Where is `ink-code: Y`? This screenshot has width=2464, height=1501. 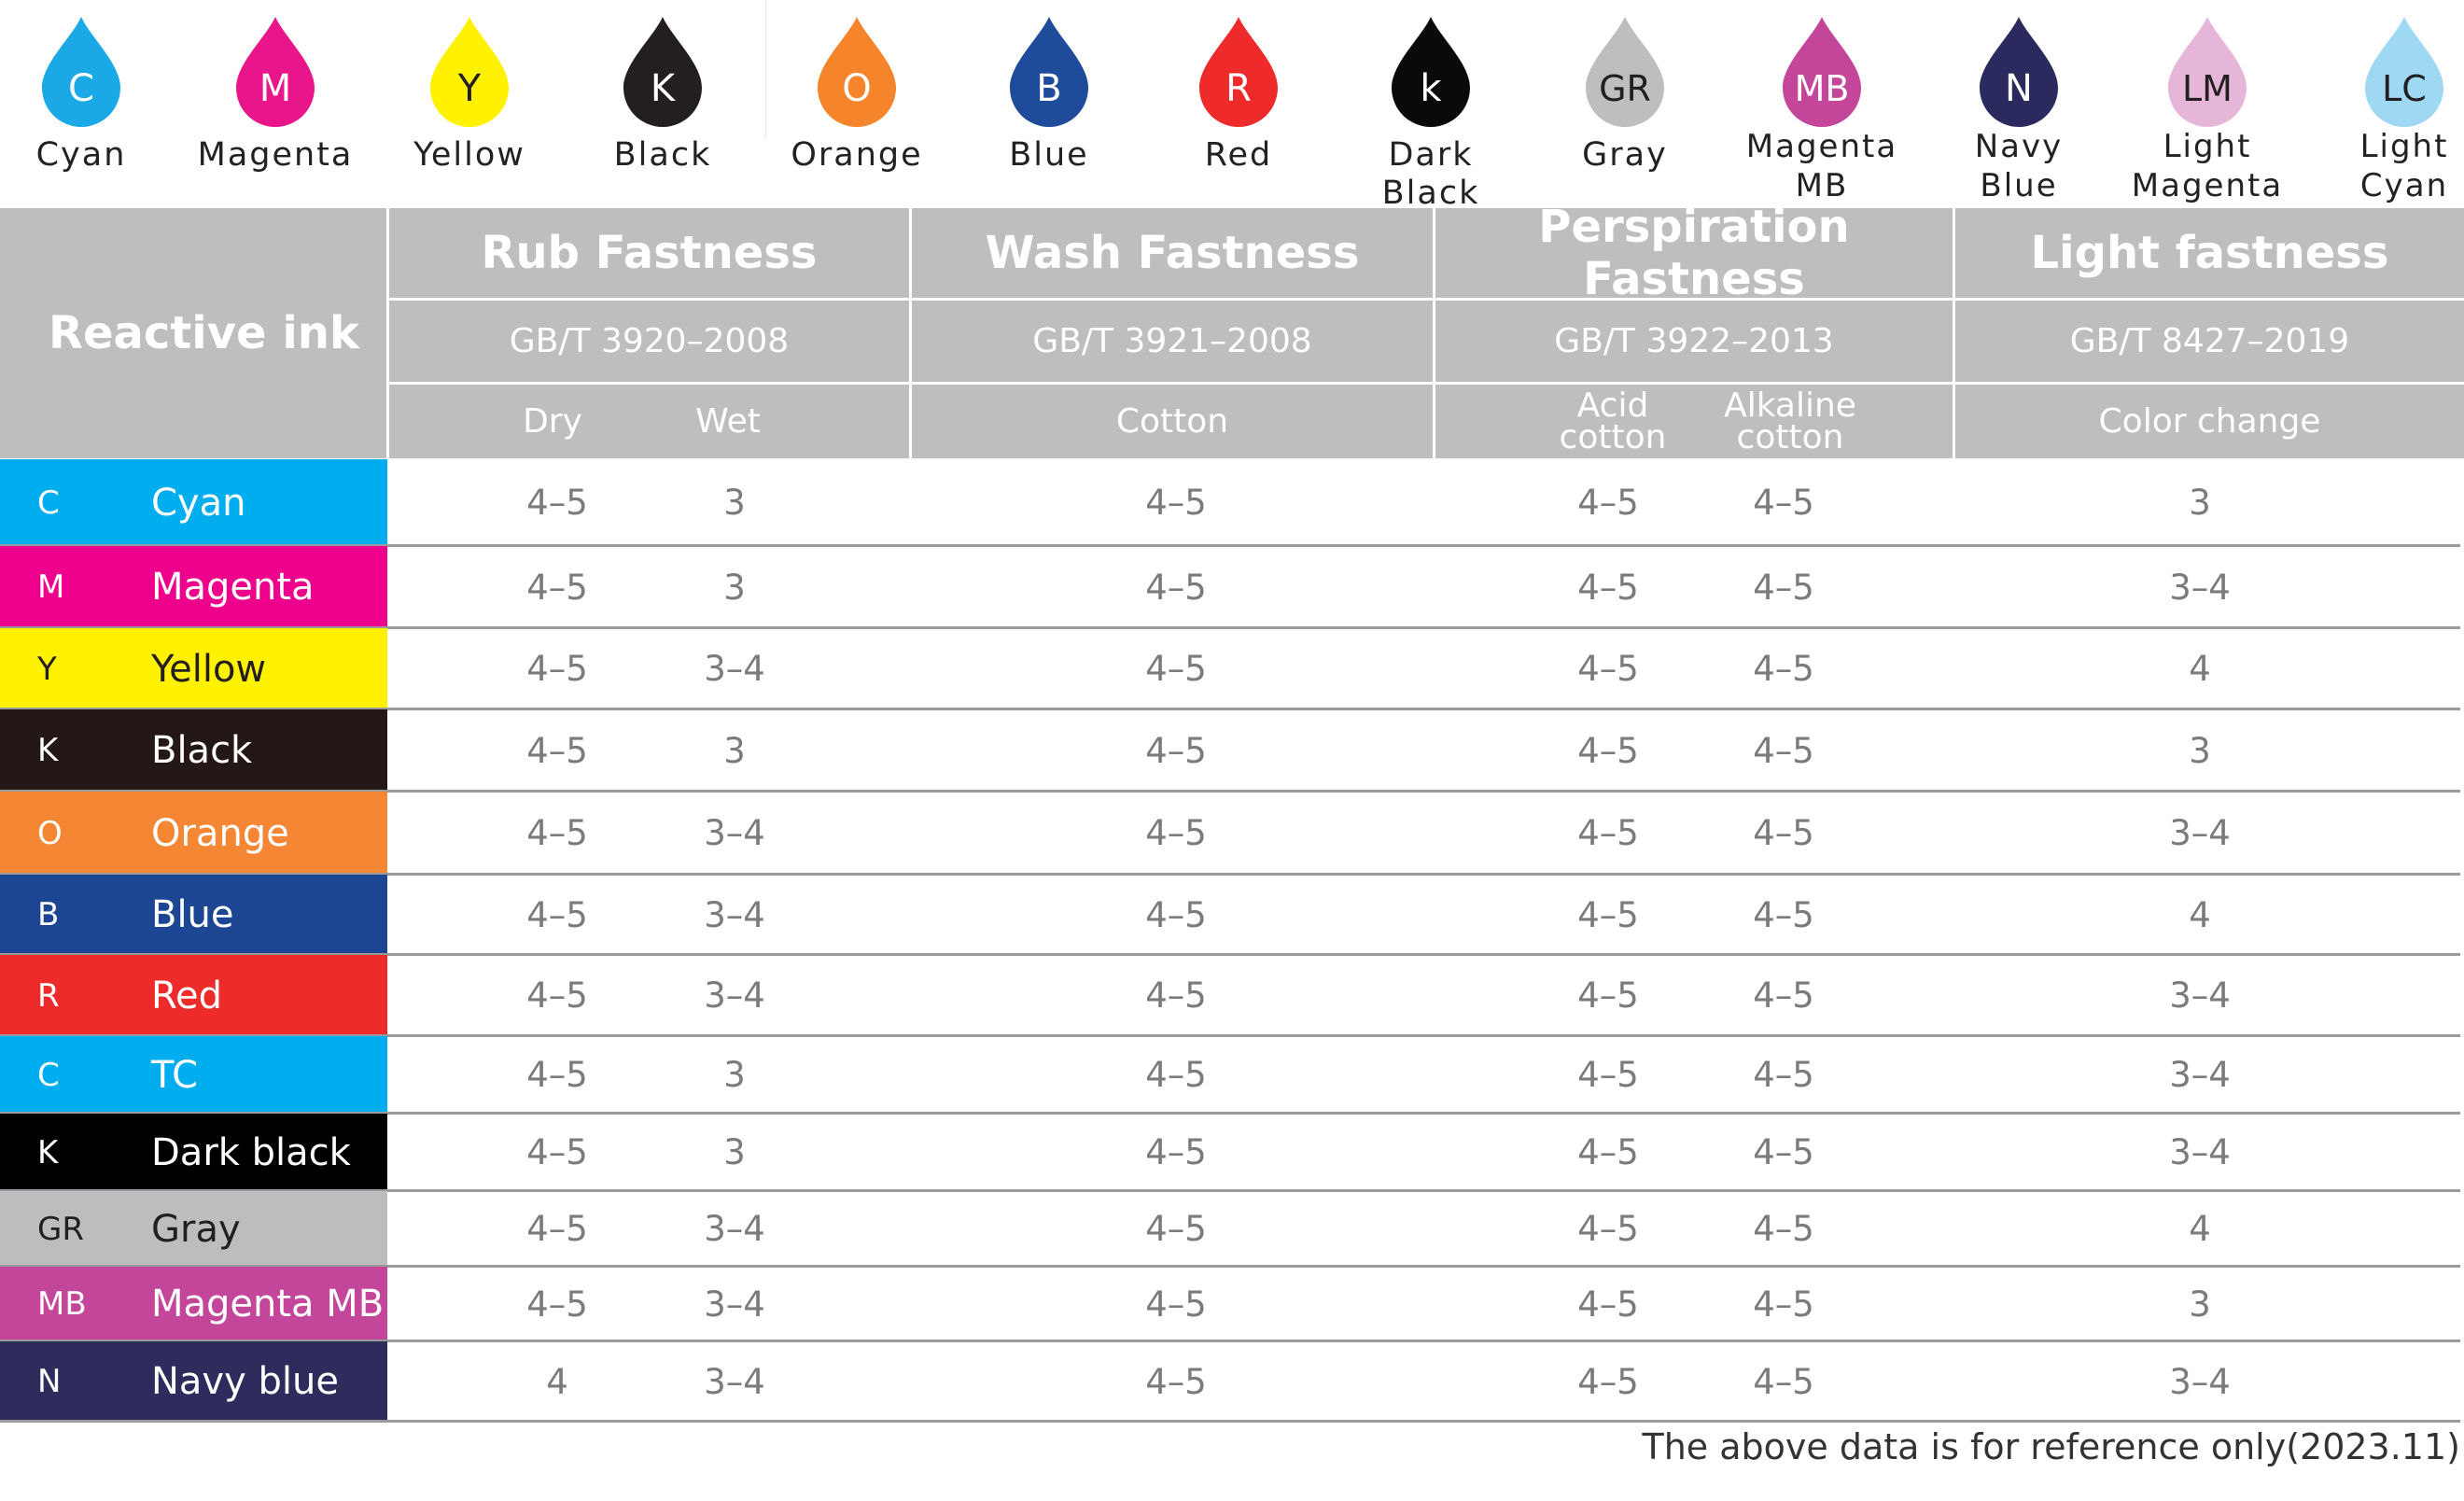
ink-code: Y is located at coordinates (47, 669).